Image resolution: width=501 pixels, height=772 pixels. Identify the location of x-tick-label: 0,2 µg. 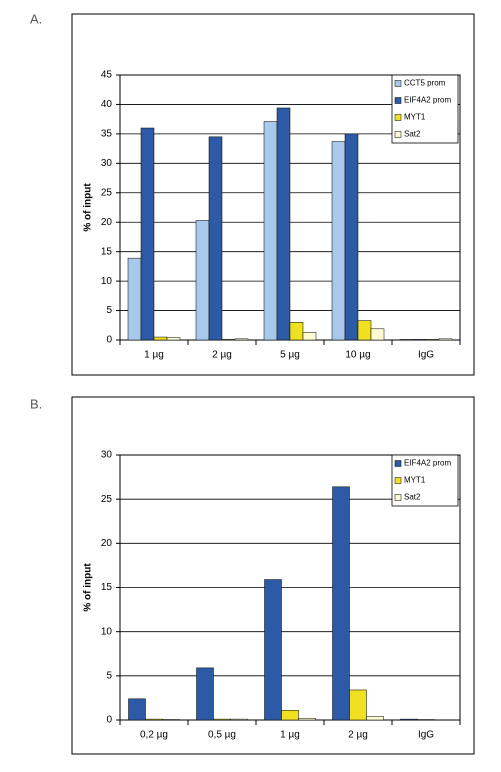
(154, 735).